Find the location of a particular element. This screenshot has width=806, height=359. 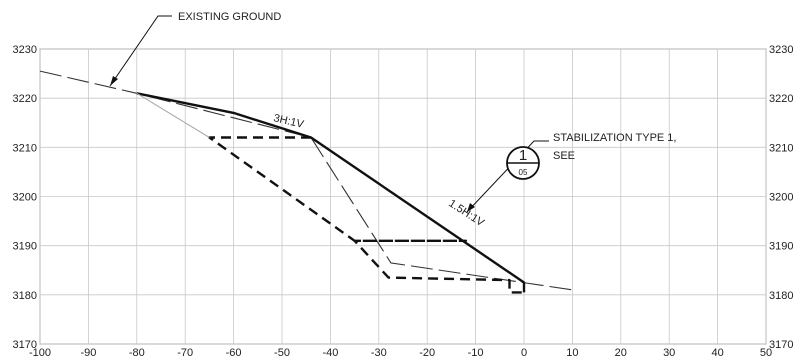

x-tick-label: 0 is located at coordinates (524, 353).